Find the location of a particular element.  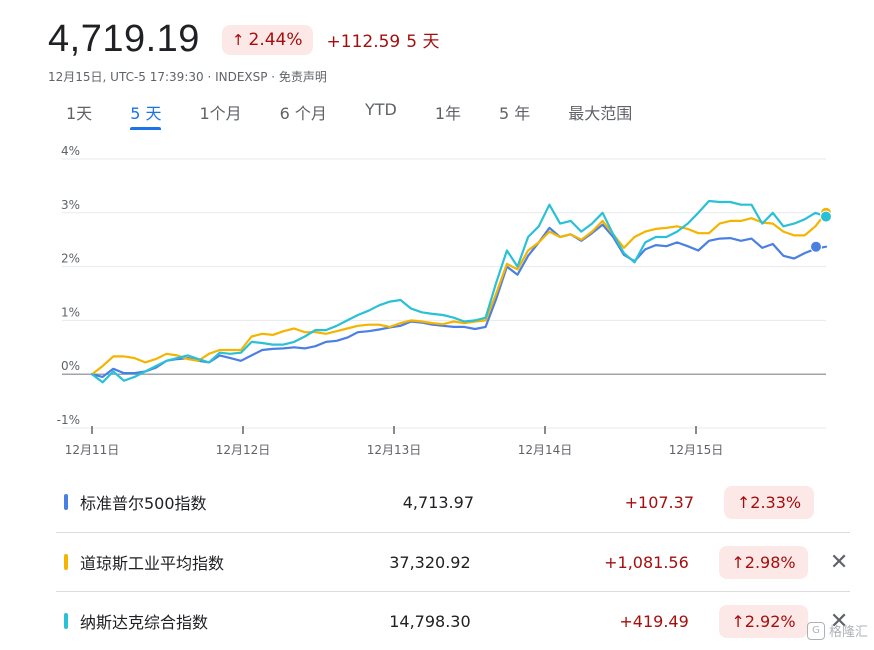

index-change: +419.49 is located at coordinates (654, 621).